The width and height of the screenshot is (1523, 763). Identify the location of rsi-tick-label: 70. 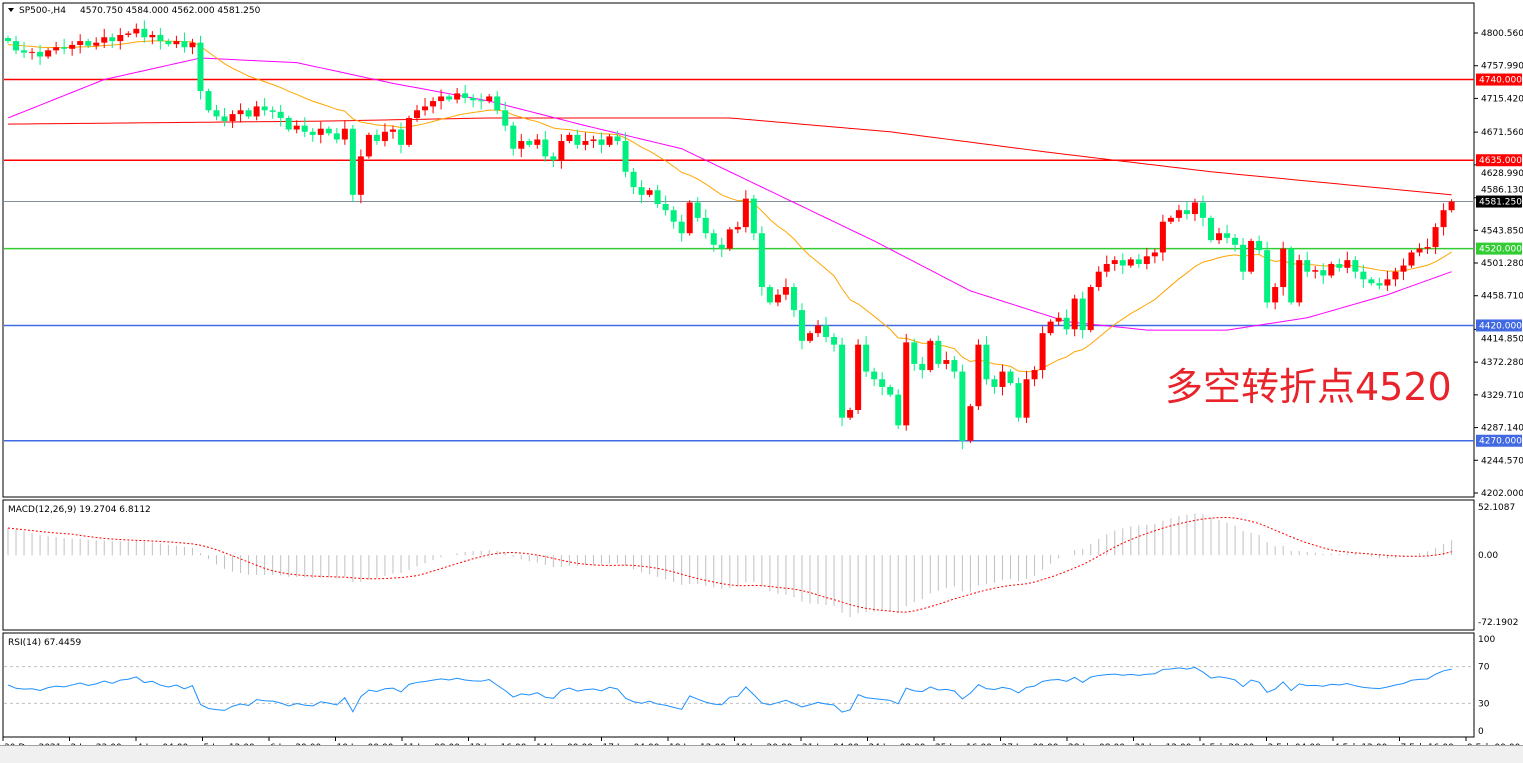
(1484, 668).